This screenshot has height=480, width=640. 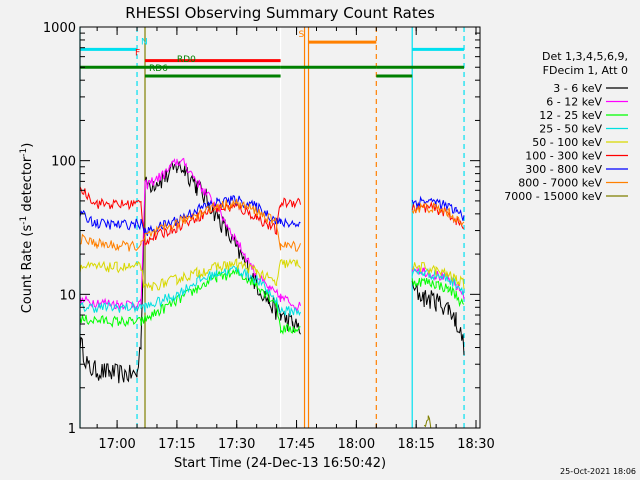 I want to click on y-tick-label: 1000, so click(x=59, y=28).